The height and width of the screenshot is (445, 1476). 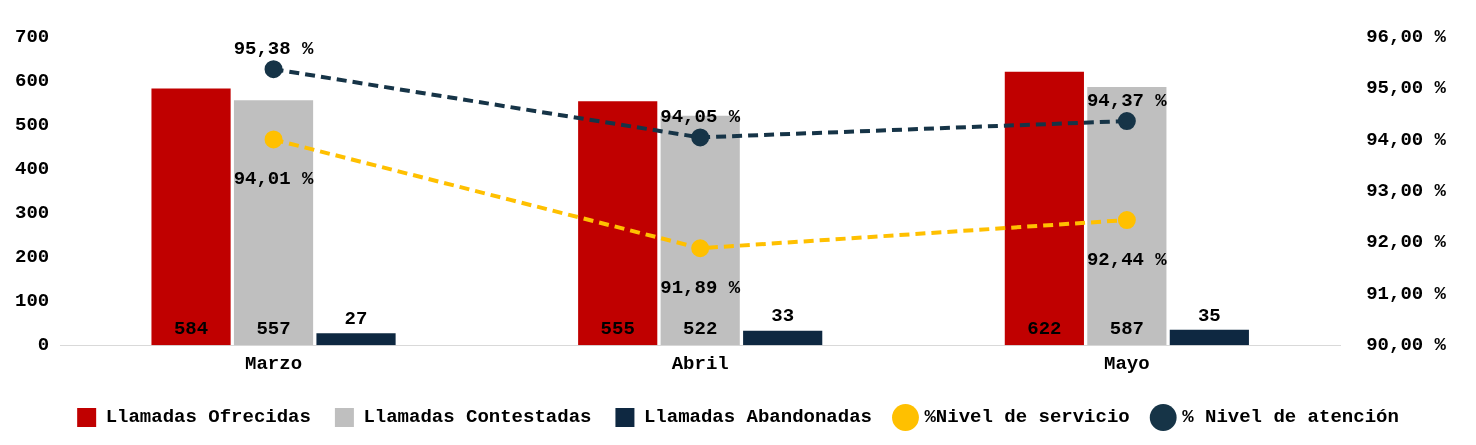 I want to click on data-label: 555, so click(x=617, y=328).